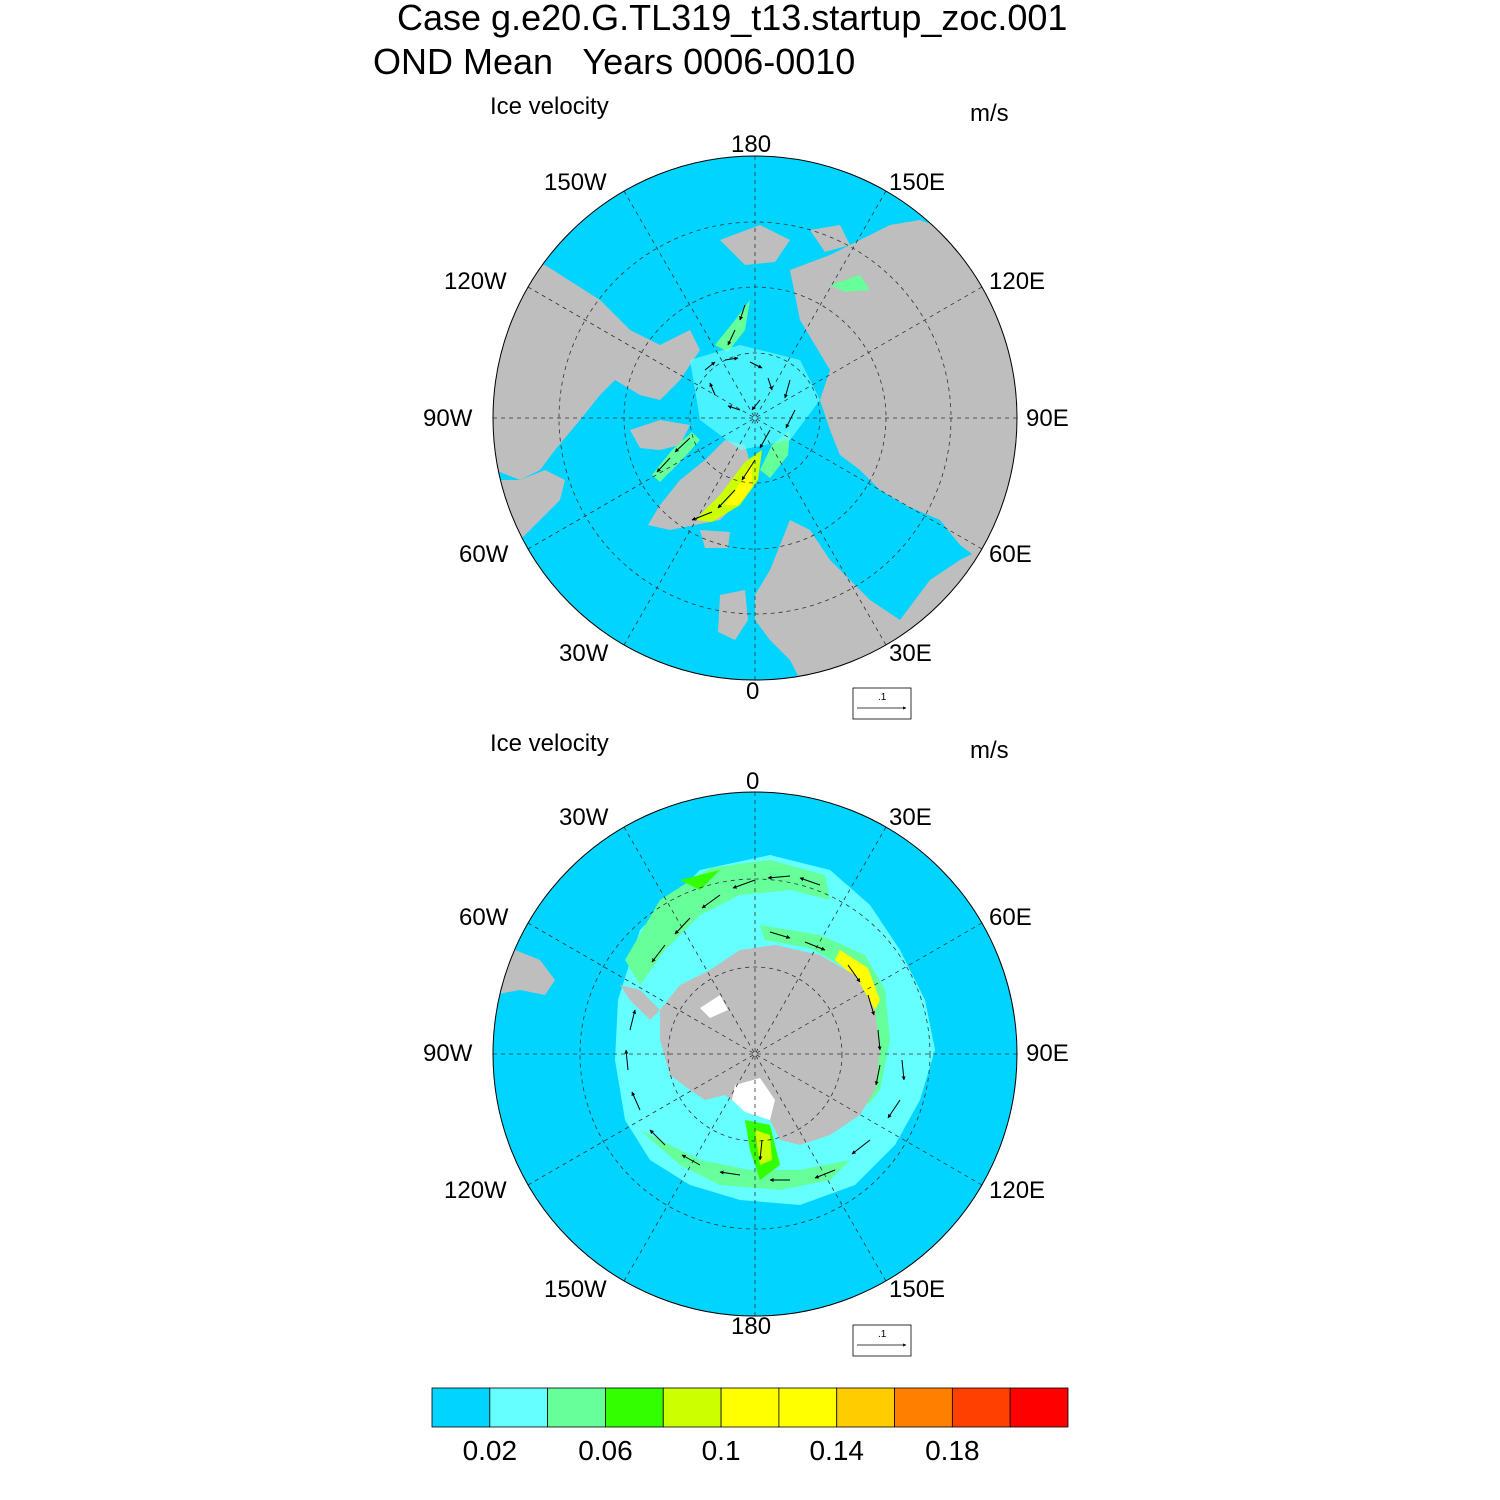  I want to click on south-antarctic-peninsula, so click(640, 1002).